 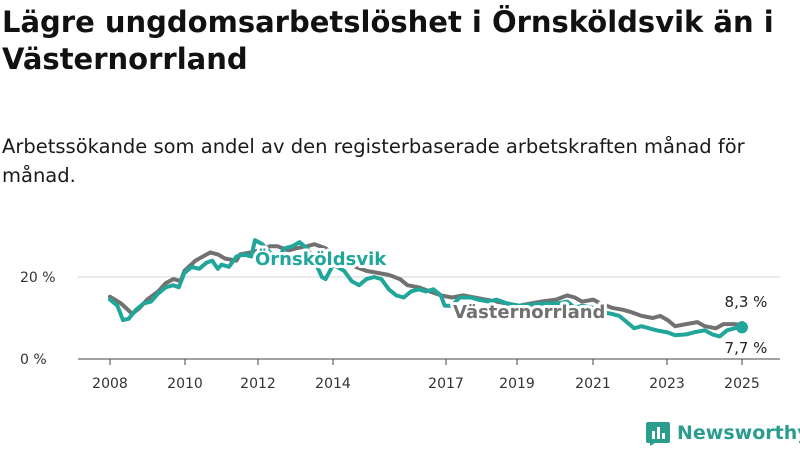 What do you see at coordinates (517, 384) in the screenshot?
I see `x-tick-label: 2019` at bounding box center [517, 384].